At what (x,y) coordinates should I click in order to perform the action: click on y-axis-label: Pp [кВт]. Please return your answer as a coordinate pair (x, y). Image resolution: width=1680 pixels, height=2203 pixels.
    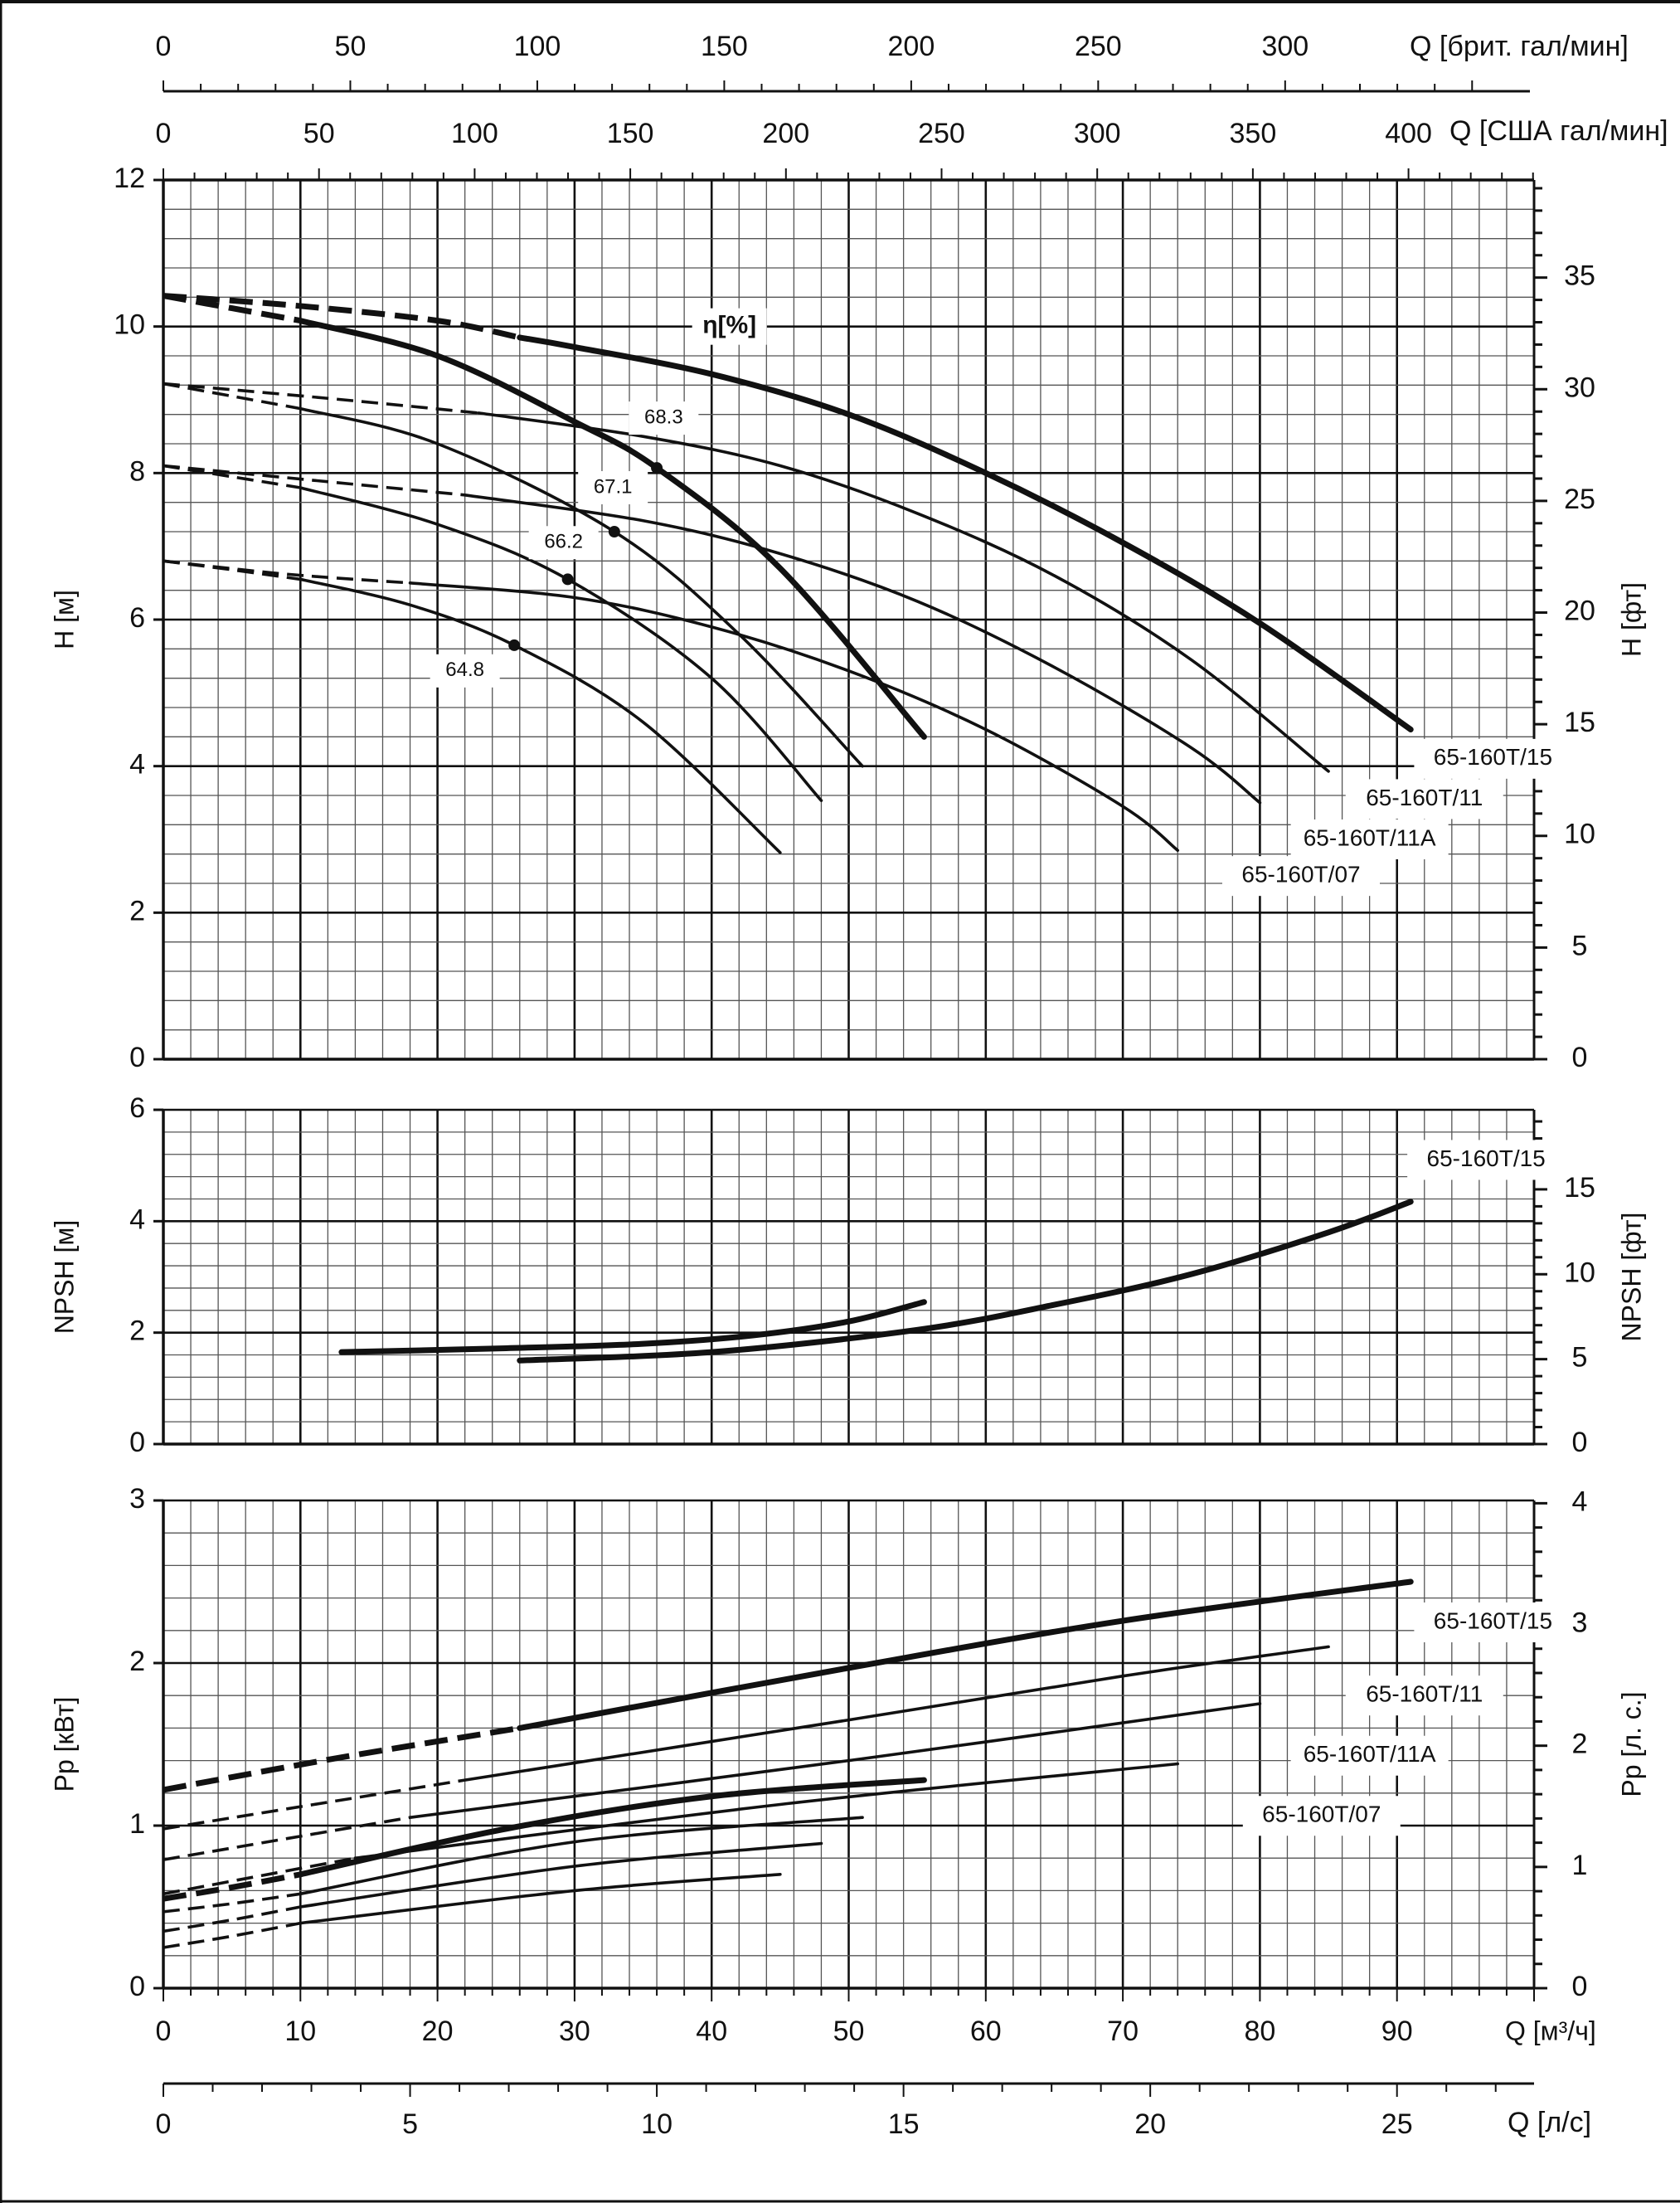
    Looking at the image, I should click on (64, 1745).